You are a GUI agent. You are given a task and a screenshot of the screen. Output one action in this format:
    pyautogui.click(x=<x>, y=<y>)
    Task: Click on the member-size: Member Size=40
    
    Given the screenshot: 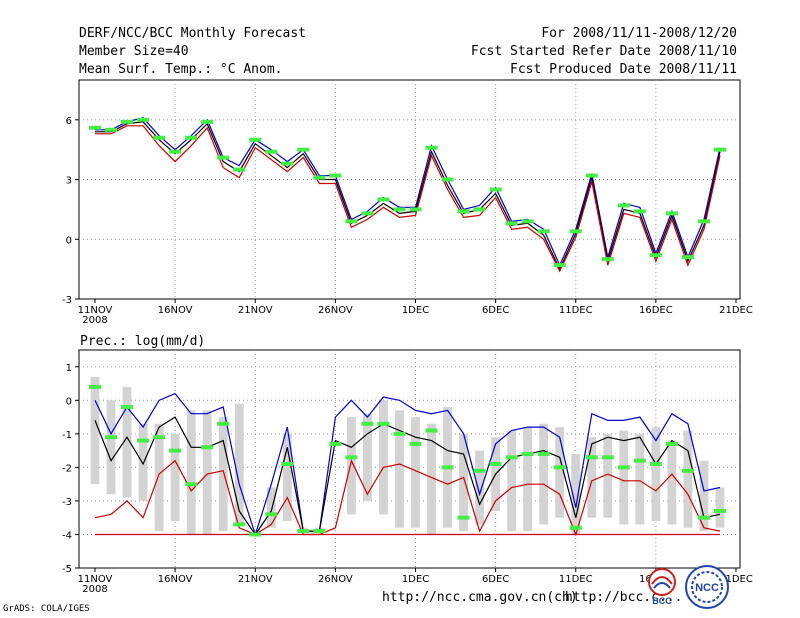 What is the action you would take?
    pyautogui.click(x=134, y=51)
    